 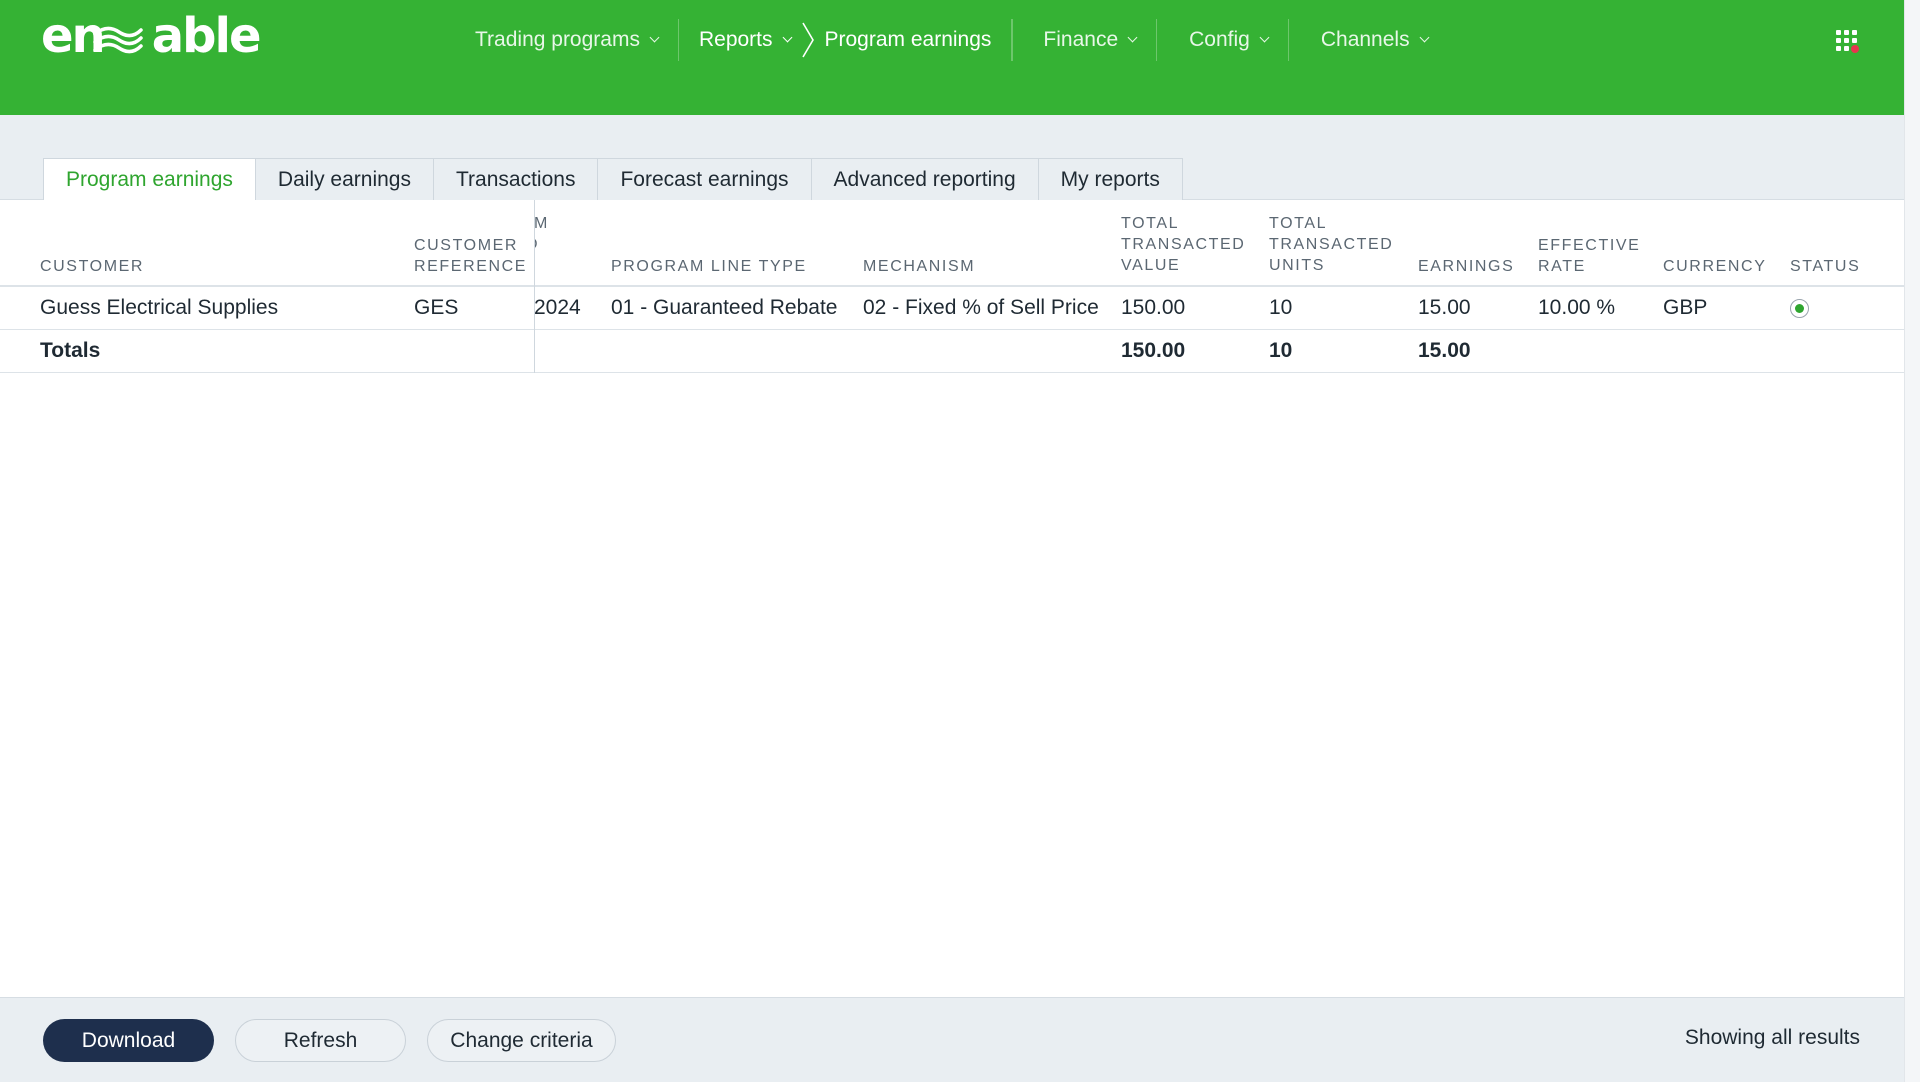 What do you see at coordinates (1331, 244) in the screenshot?
I see `column-header-total-transacted-units: TOTAL TRANSACTED UNITS` at bounding box center [1331, 244].